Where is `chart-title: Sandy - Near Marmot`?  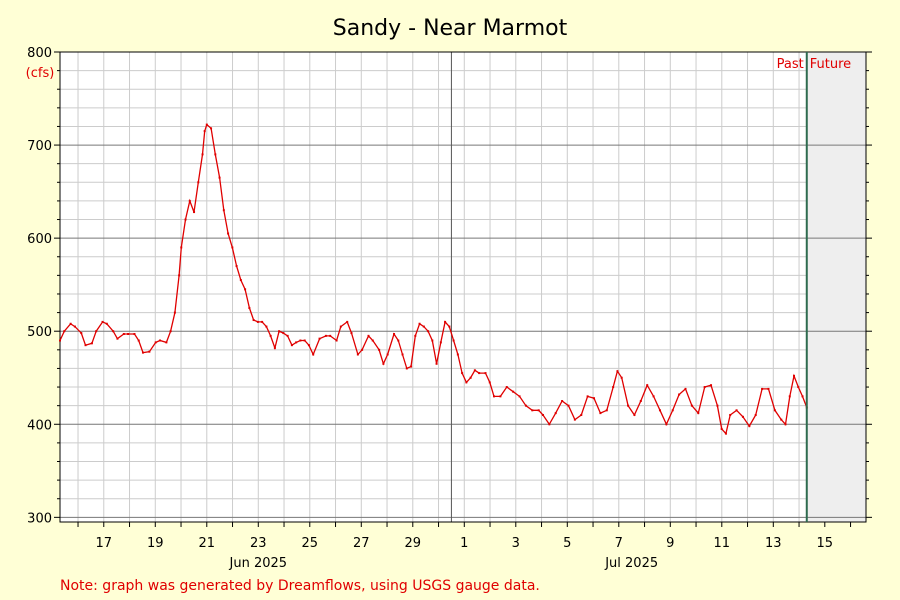 chart-title: Sandy - Near Marmot is located at coordinates (450, 28).